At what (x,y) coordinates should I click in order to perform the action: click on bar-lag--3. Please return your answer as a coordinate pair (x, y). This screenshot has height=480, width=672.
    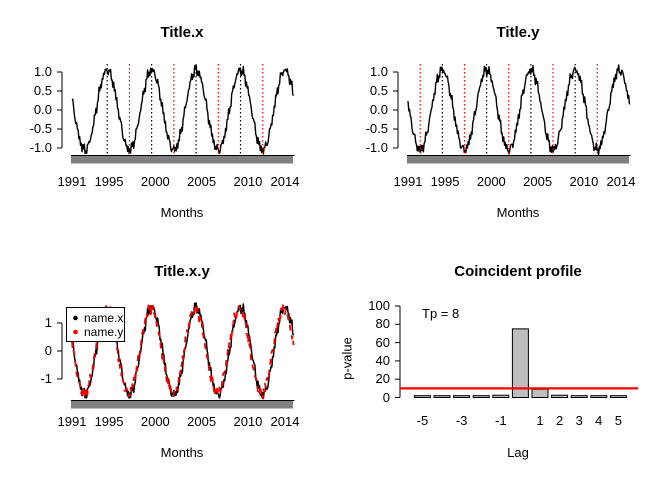
    Looking at the image, I should click on (462, 397).